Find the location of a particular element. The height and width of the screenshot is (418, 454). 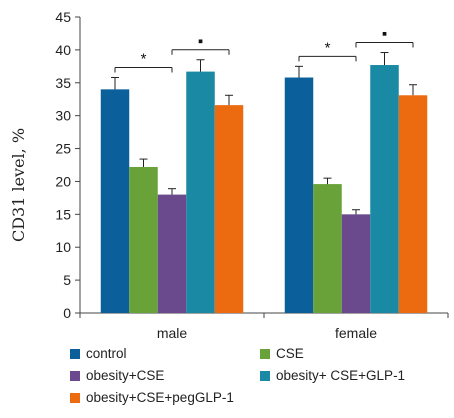

legend-item: CSE is located at coordinates (282, 353).